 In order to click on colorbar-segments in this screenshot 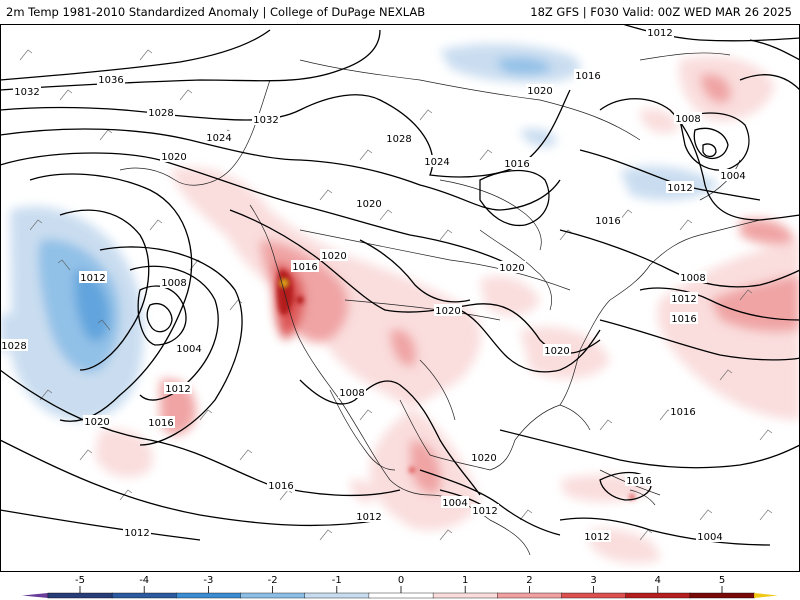, I will do `click(400, 595)`.